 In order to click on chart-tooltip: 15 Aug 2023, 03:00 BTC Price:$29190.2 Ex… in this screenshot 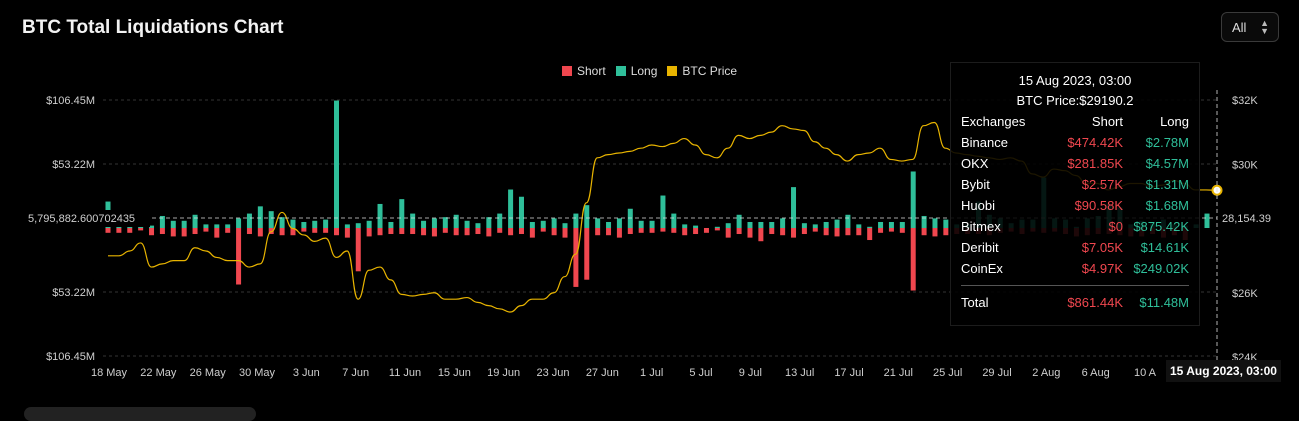, I will do `click(1075, 194)`.